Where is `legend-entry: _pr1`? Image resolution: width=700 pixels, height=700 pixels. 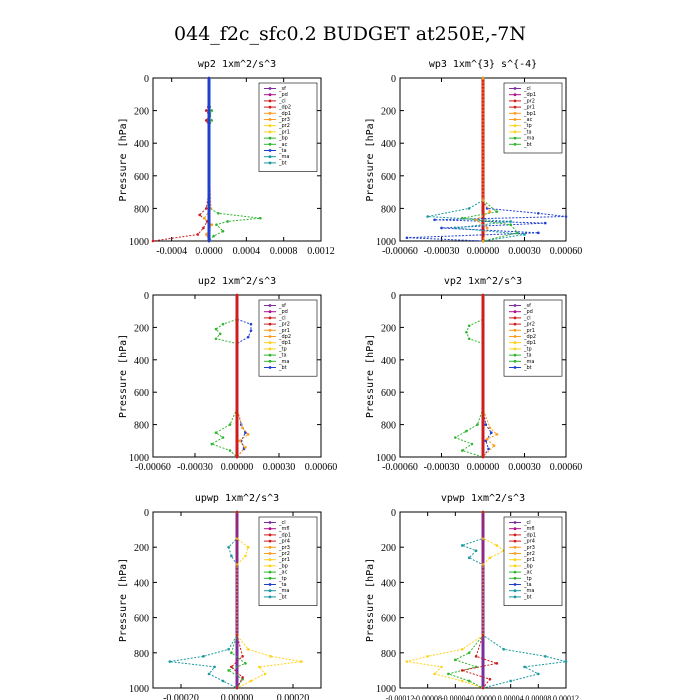
legend-entry: _pr1 is located at coordinates (529, 108).